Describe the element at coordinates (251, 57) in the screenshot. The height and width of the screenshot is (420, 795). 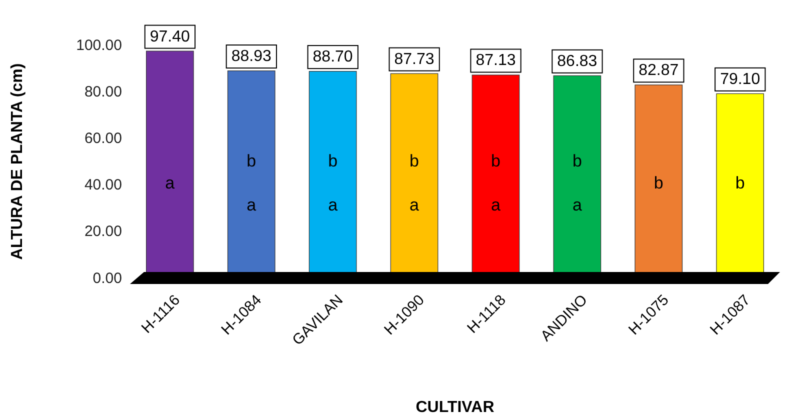
I see `data-label: 88.93` at that location.